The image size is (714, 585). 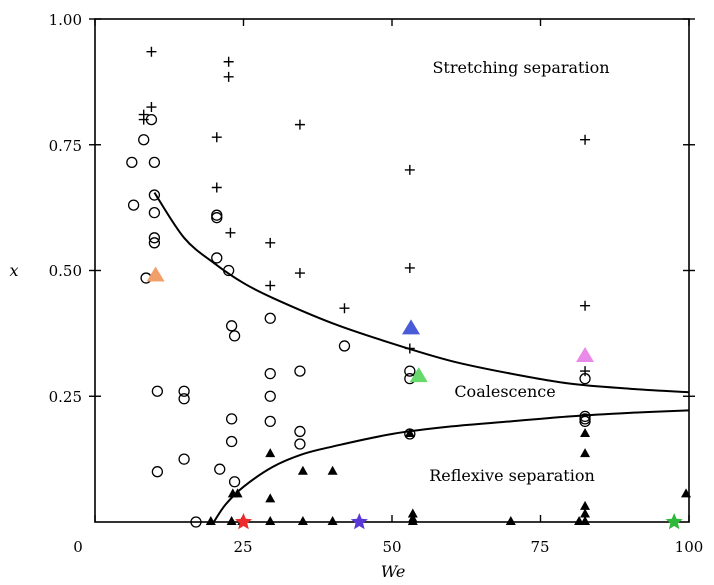 I want to click on x-tick-label-25: 25, so click(x=242, y=547).